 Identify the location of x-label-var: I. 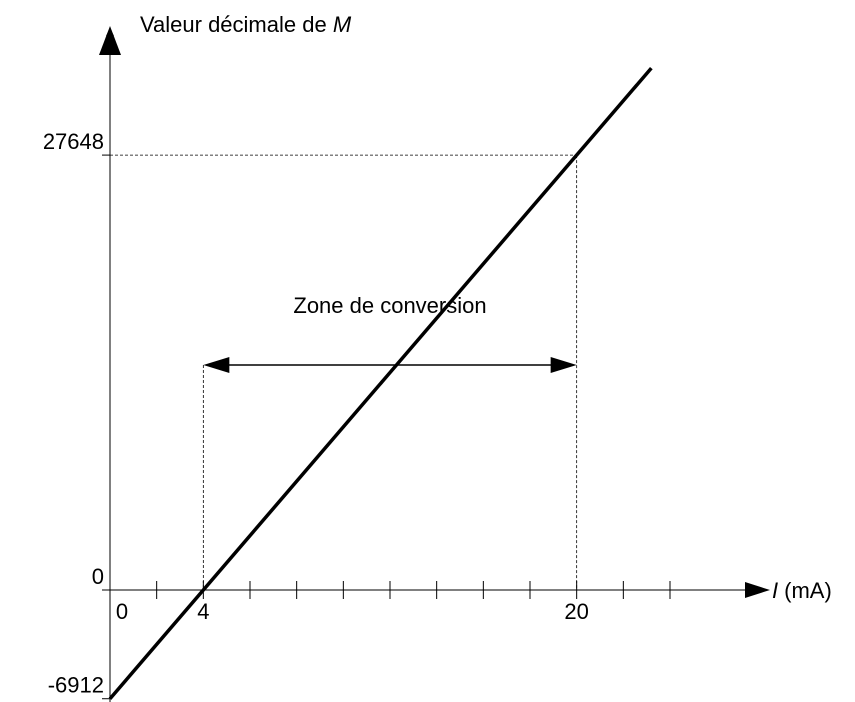
(775, 590).